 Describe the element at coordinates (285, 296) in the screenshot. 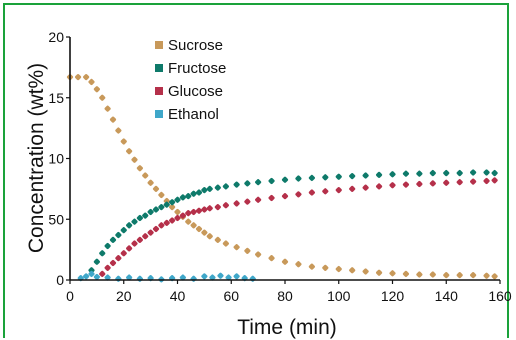

I see `x-tick-label: 80` at that location.